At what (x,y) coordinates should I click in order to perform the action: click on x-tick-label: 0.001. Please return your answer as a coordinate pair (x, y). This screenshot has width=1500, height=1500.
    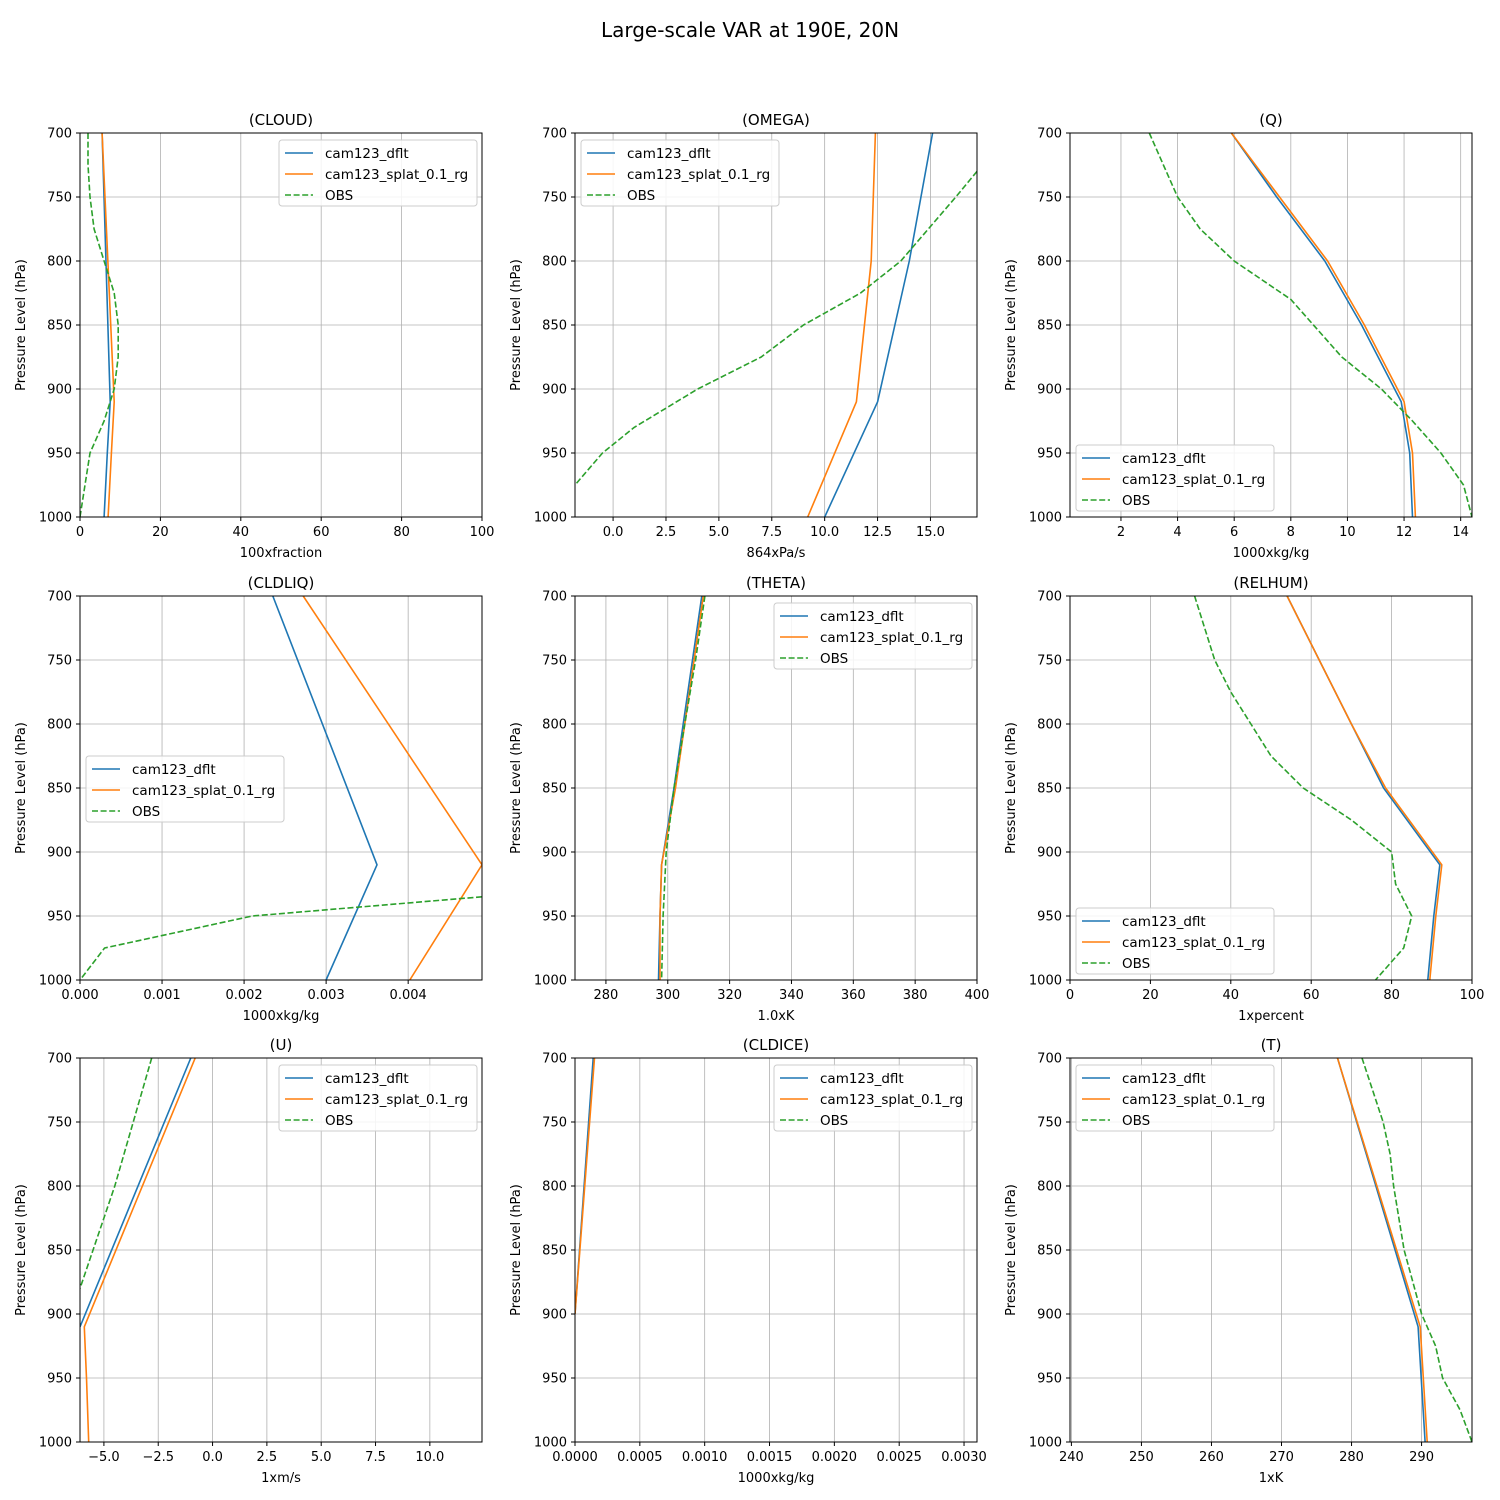
    Looking at the image, I should click on (161, 995).